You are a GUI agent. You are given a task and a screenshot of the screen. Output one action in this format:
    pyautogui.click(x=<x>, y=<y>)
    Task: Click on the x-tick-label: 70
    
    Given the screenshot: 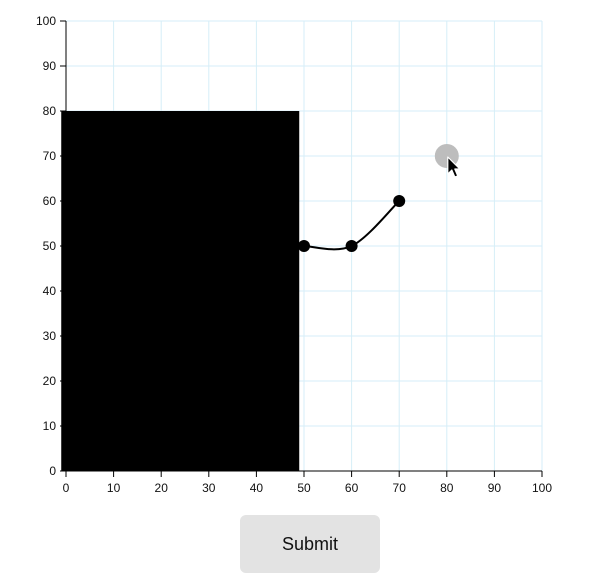 What is the action you would take?
    pyautogui.click(x=400, y=488)
    